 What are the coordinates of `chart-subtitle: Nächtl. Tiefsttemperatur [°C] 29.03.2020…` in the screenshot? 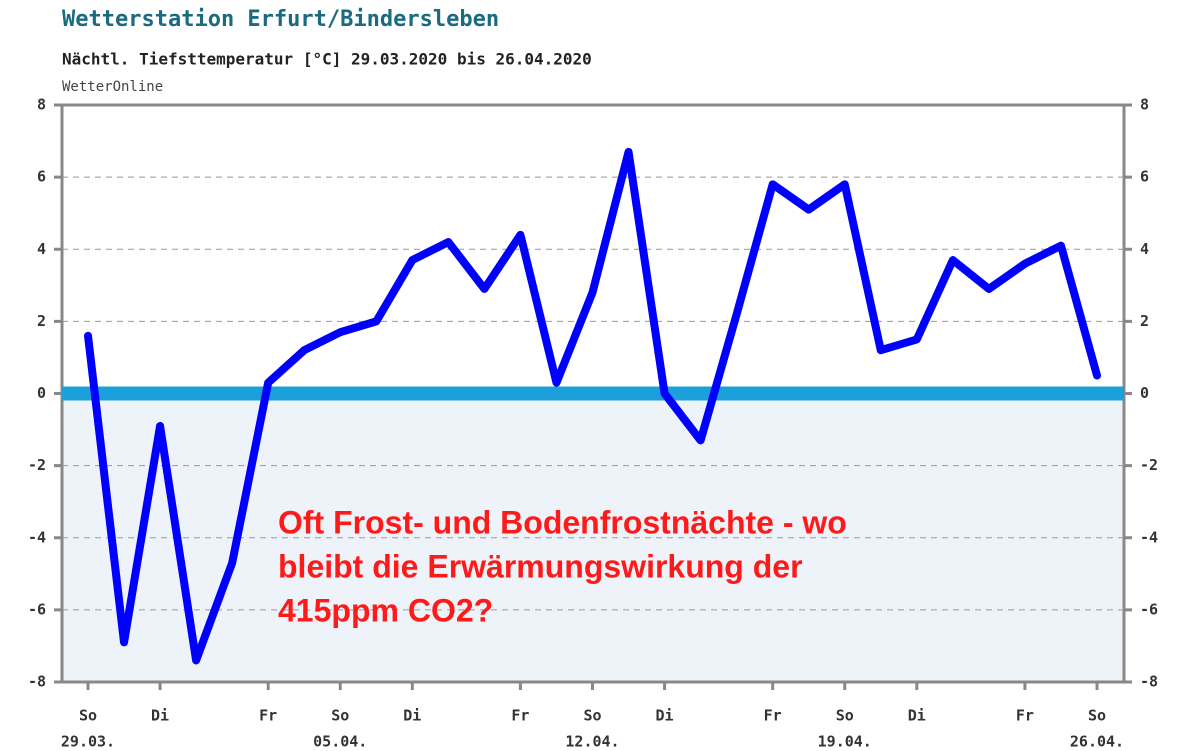 It's located at (327, 59).